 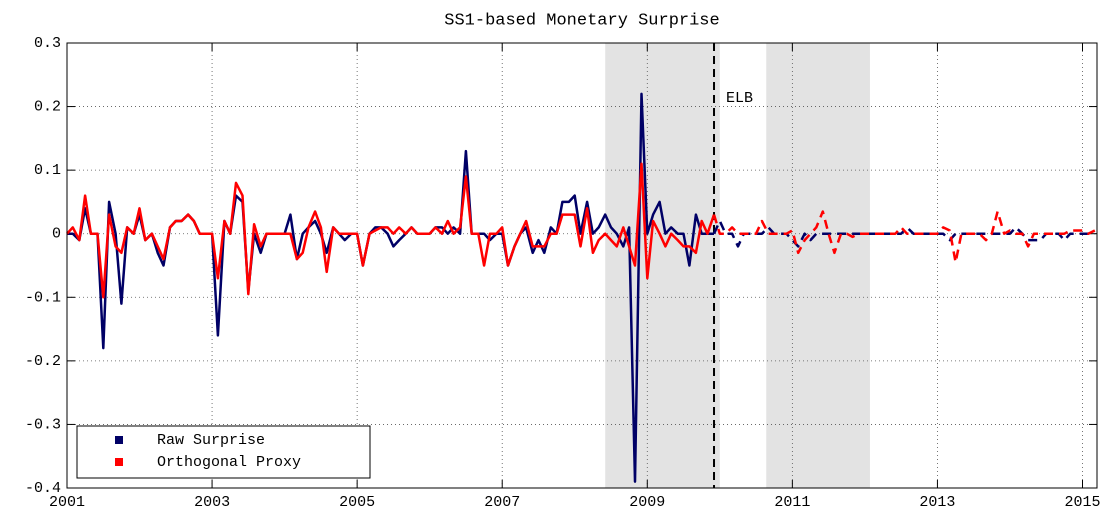 I want to click on y-tick-label: -0.3, so click(x=43, y=424).